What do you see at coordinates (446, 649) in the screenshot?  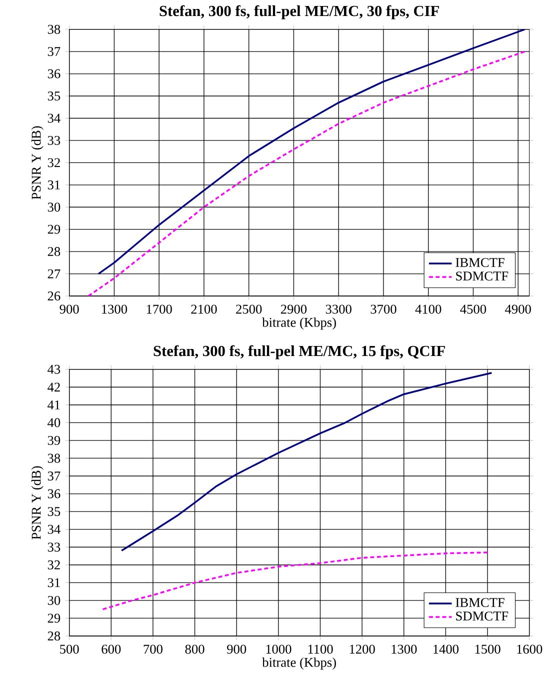 I see `x-tick-label: 1400` at bounding box center [446, 649].